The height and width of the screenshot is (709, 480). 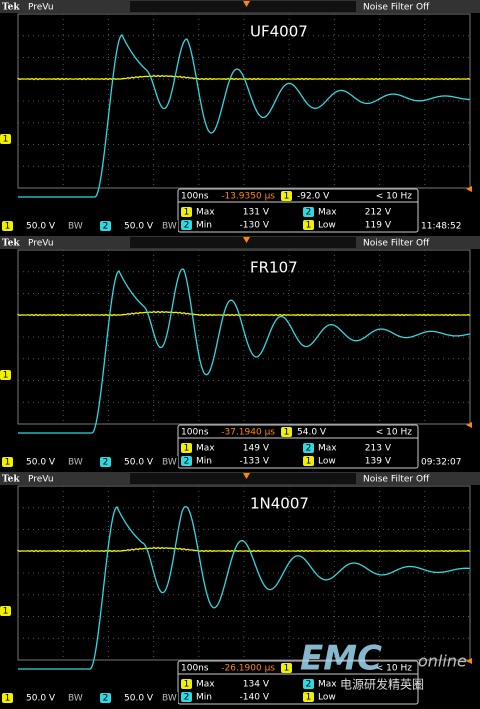 What do you see at coordinates (378, 213) in the screenshot?
I see `measure-value: 212 V` at bounding box center [378, 213].